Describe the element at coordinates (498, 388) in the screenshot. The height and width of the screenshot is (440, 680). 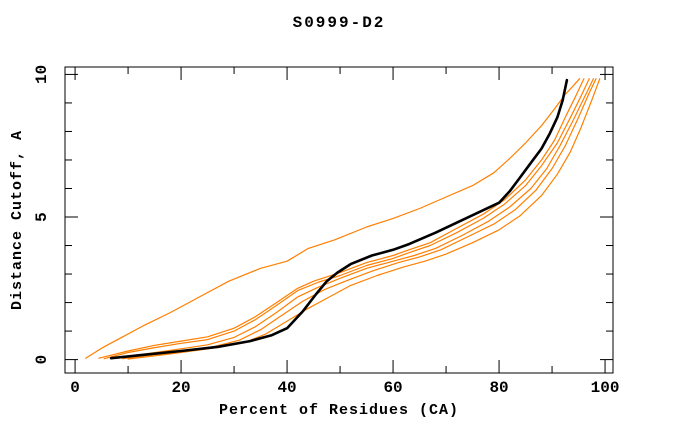
I see `x-tick-label: 80` at that location.